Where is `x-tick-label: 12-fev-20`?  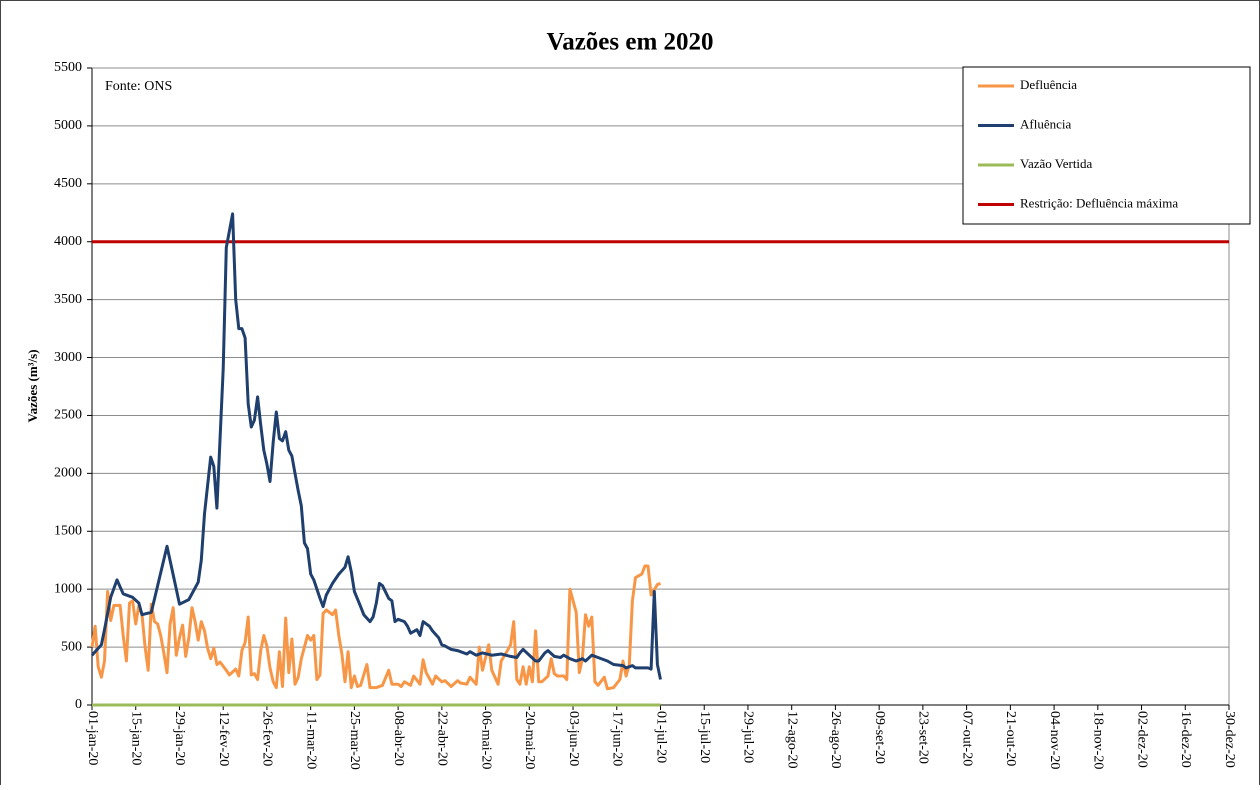 x-tick-label: 12-fev-20 is located at coordinates (223, 738).